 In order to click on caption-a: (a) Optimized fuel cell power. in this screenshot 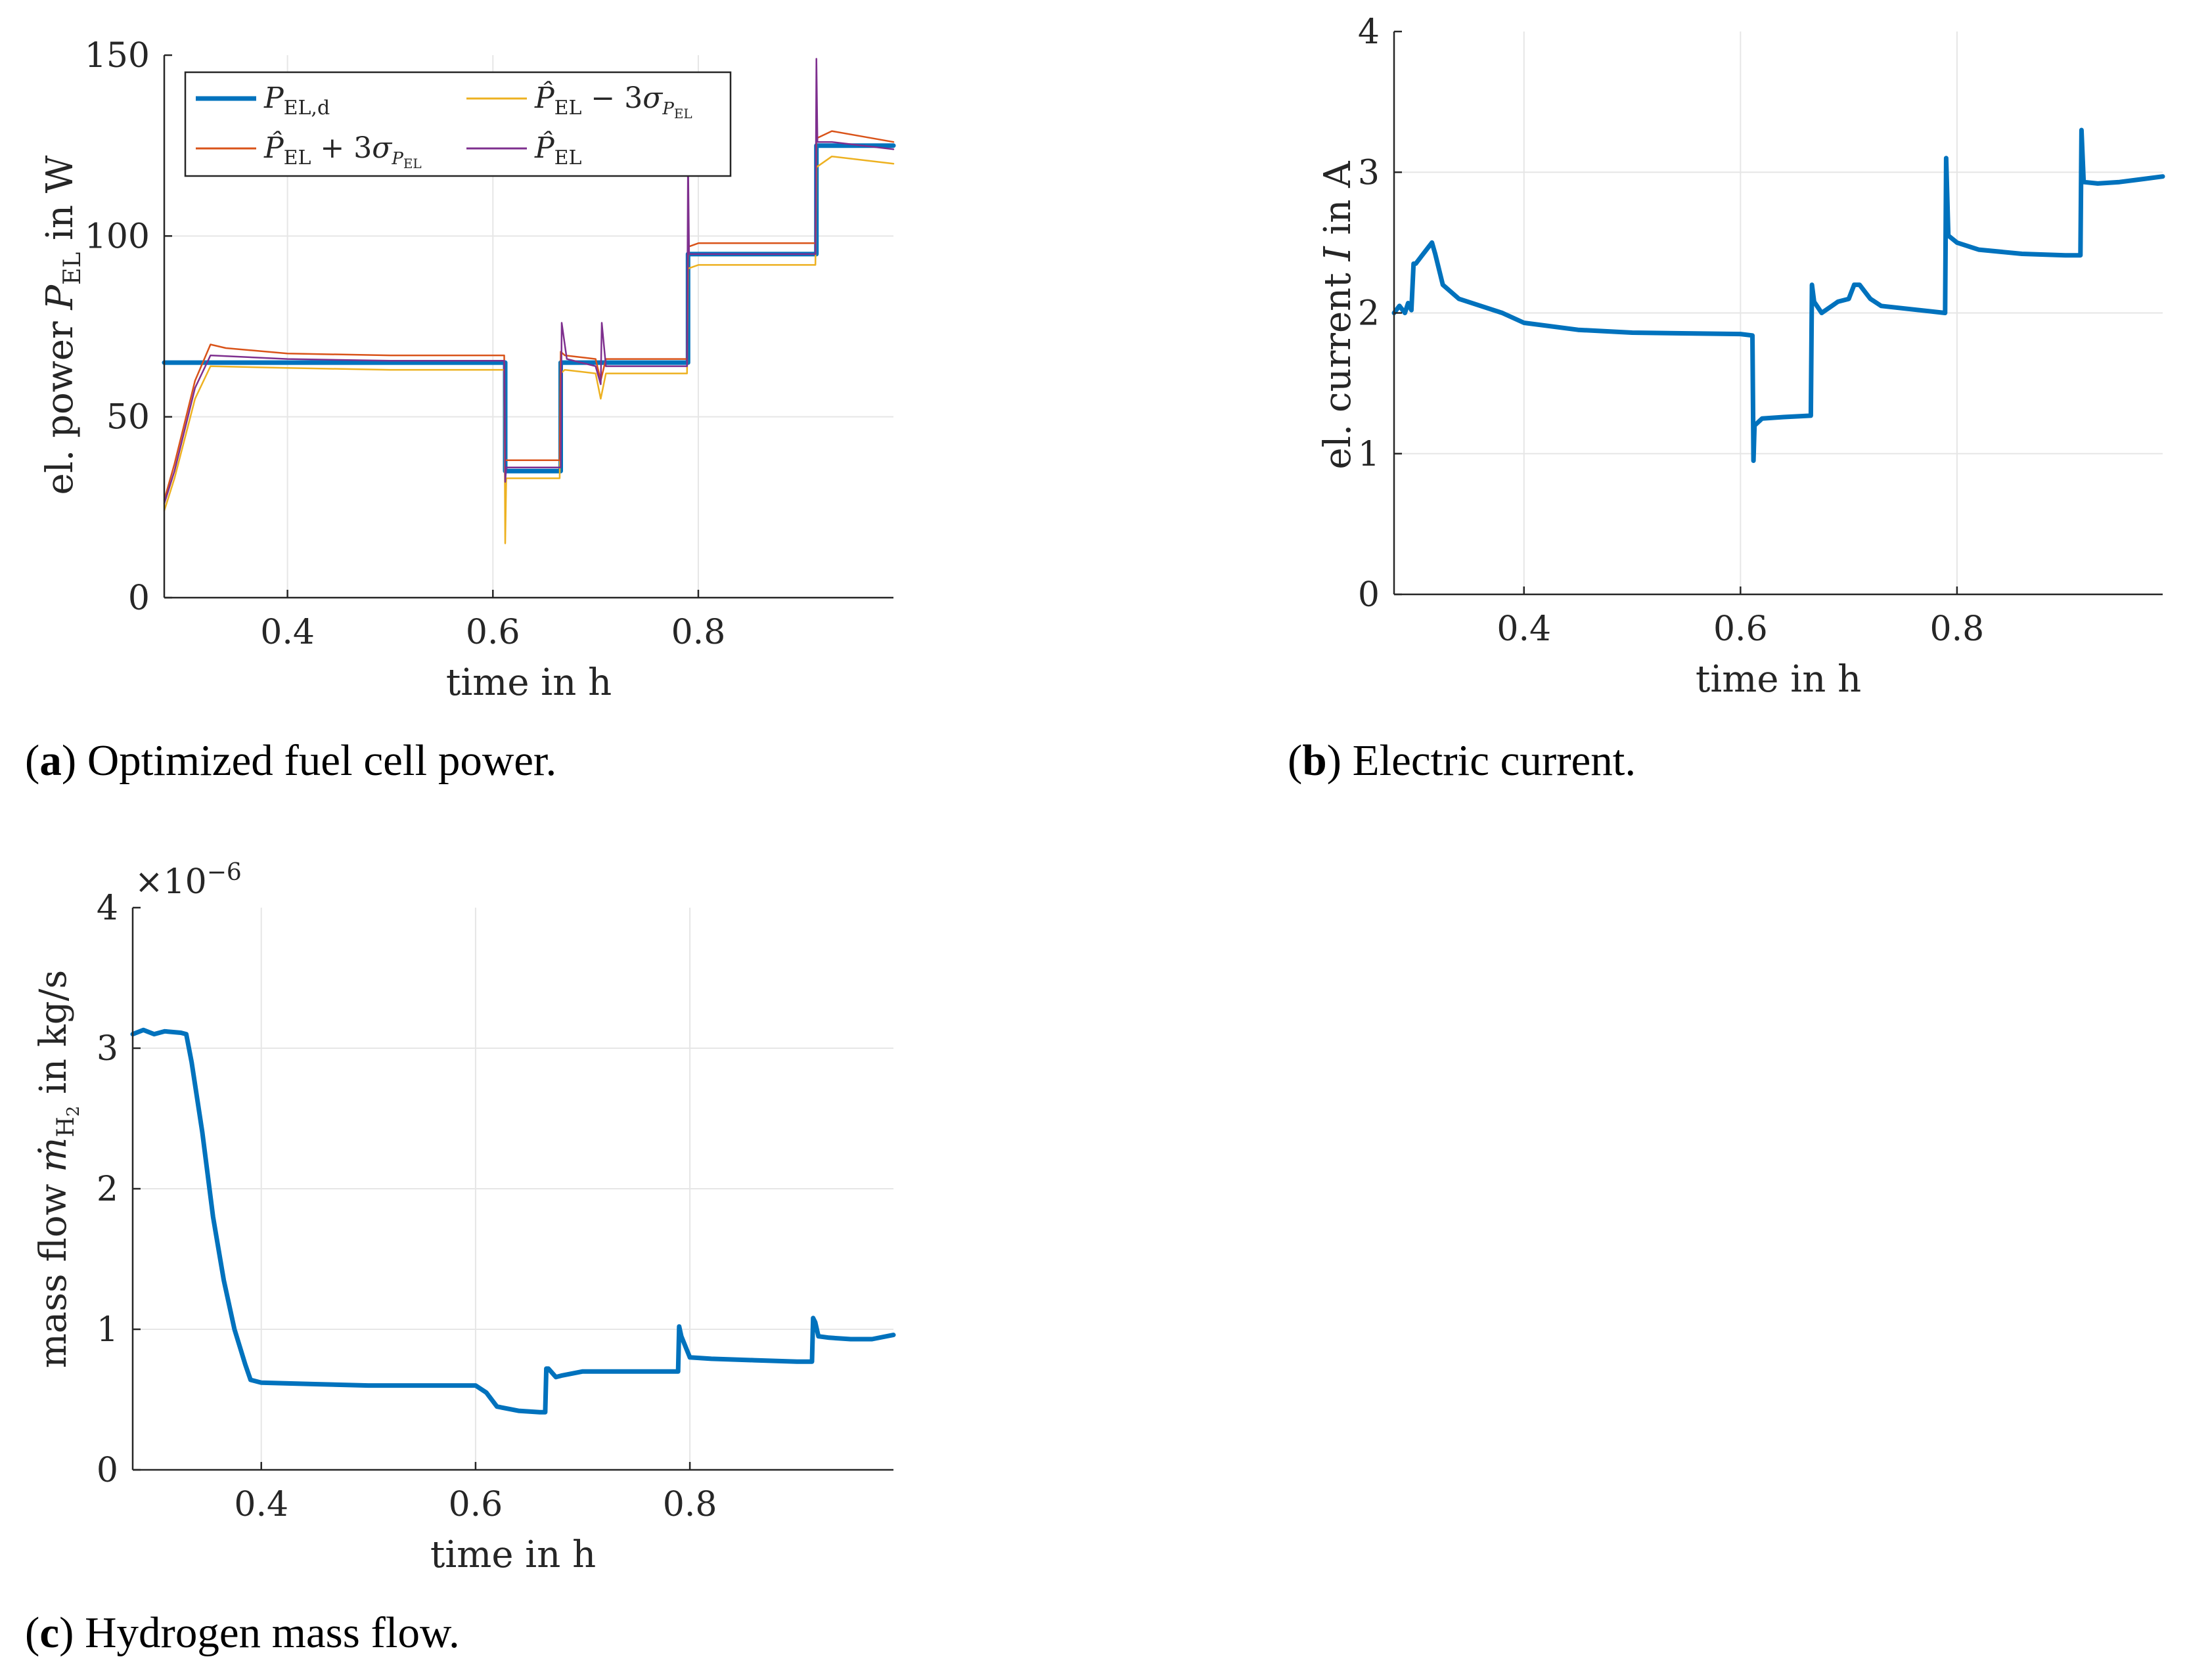, I will do `click(291, 760)`.